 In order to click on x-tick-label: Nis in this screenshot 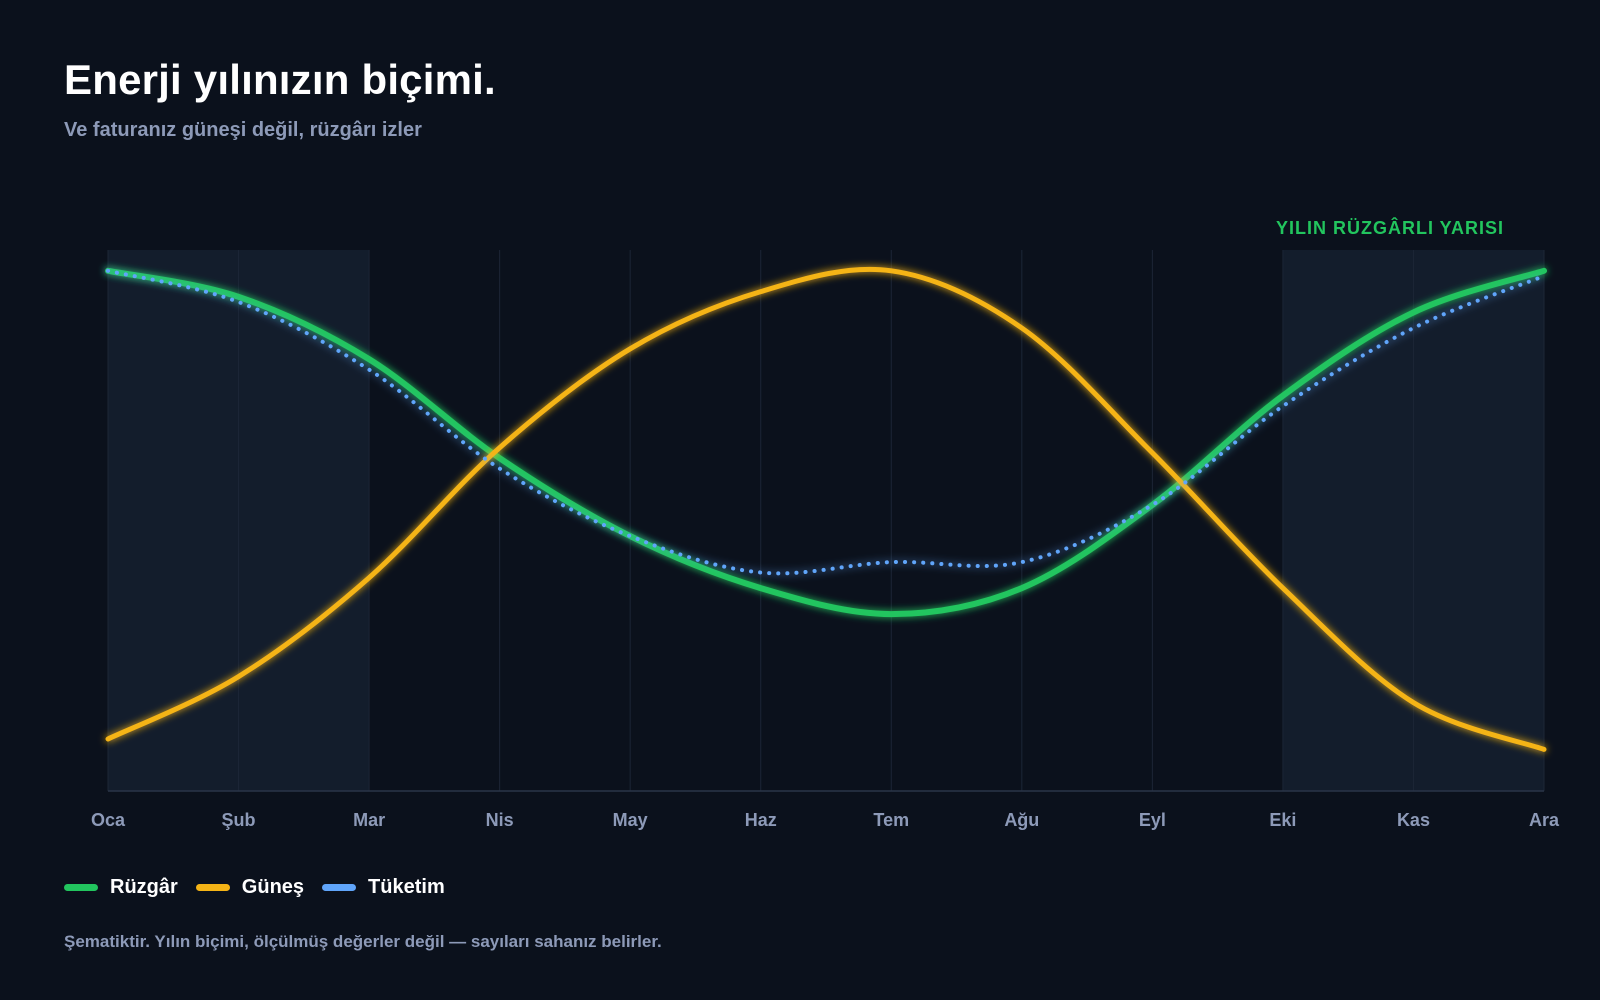, I will do `click(500, 820)`.